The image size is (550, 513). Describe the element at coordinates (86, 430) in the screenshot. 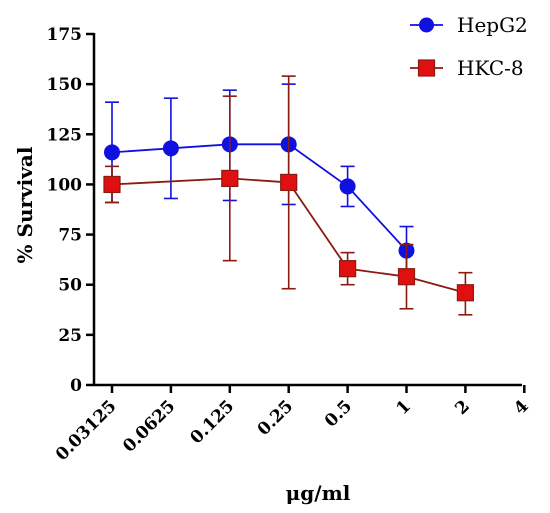

I see `x-tick-label: 0.03125` at that location.